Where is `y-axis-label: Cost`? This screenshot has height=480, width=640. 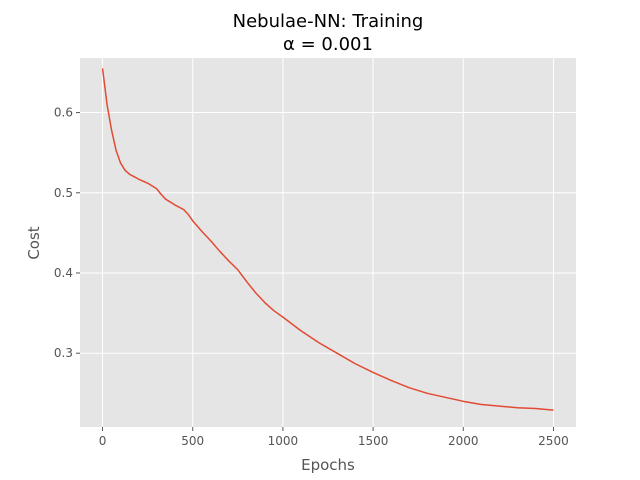
y-axis-label: Cost is located at coordinates (34, 242).